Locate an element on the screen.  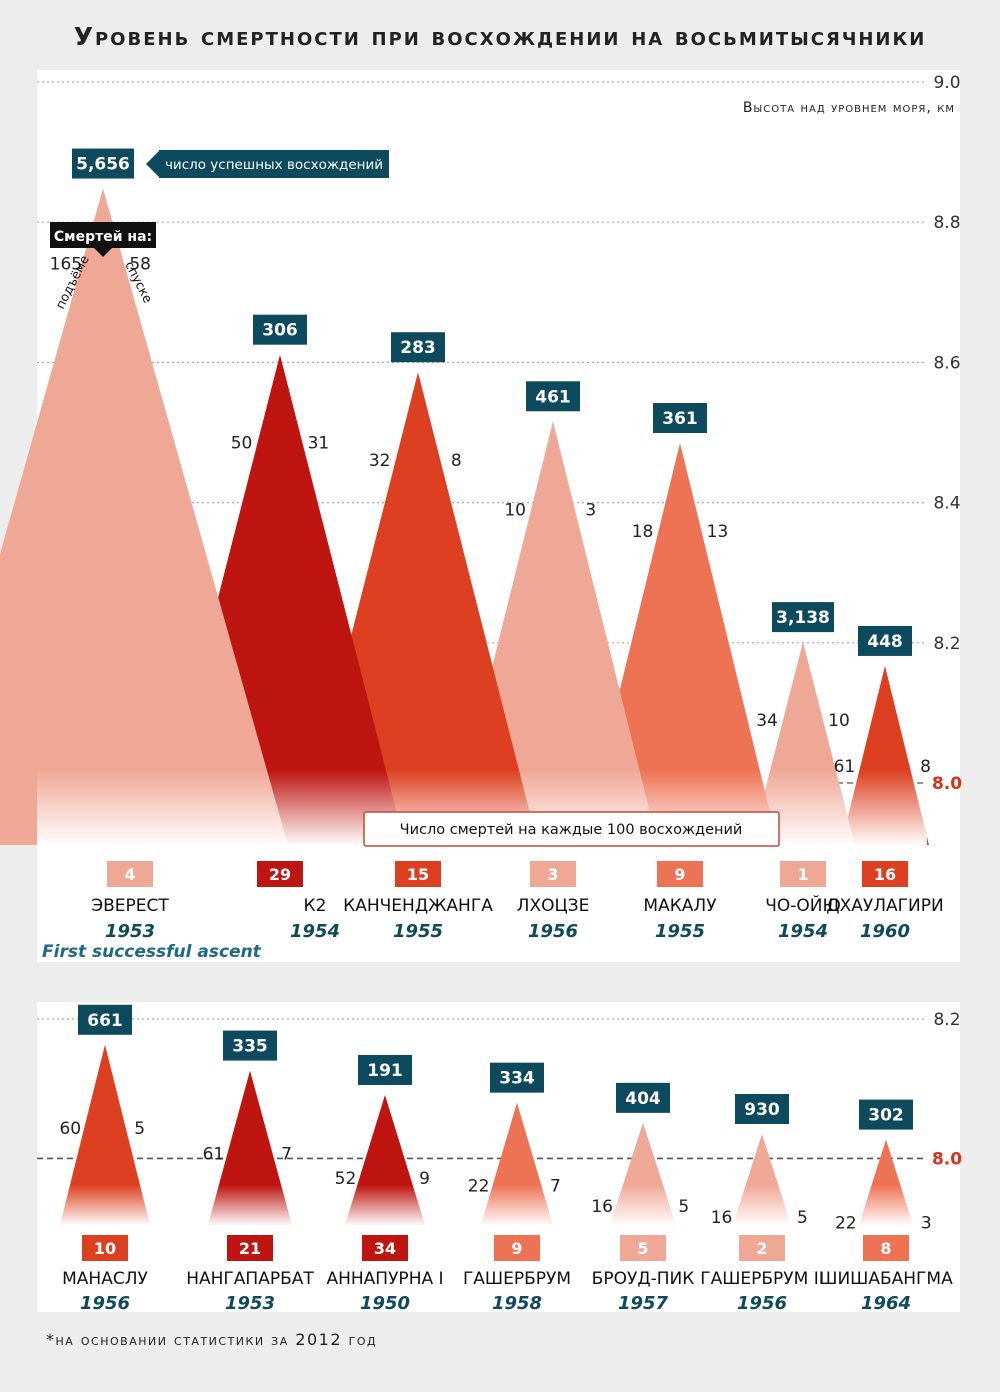
ascents-badge-value: 5,656 is located at coordinates (103, 165).